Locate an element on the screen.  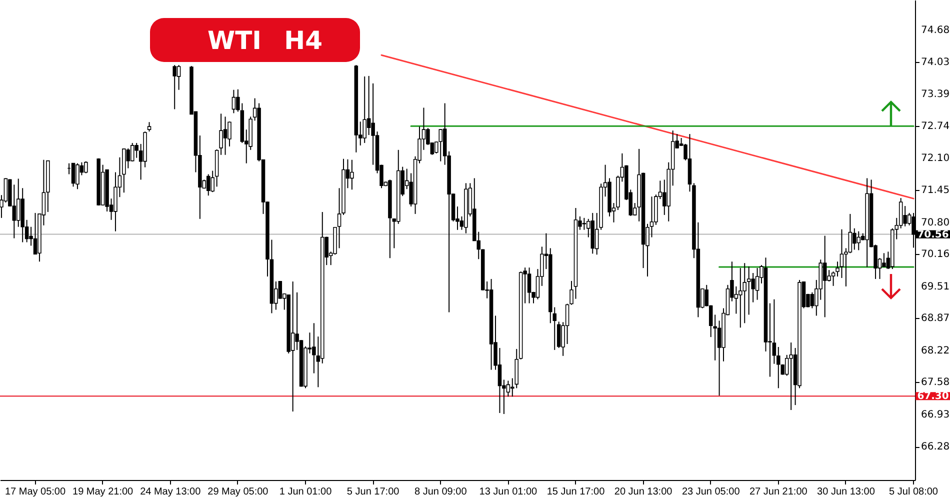
x-tick-label: 30 Jun 13:00 is located at coordinates (846, 492).